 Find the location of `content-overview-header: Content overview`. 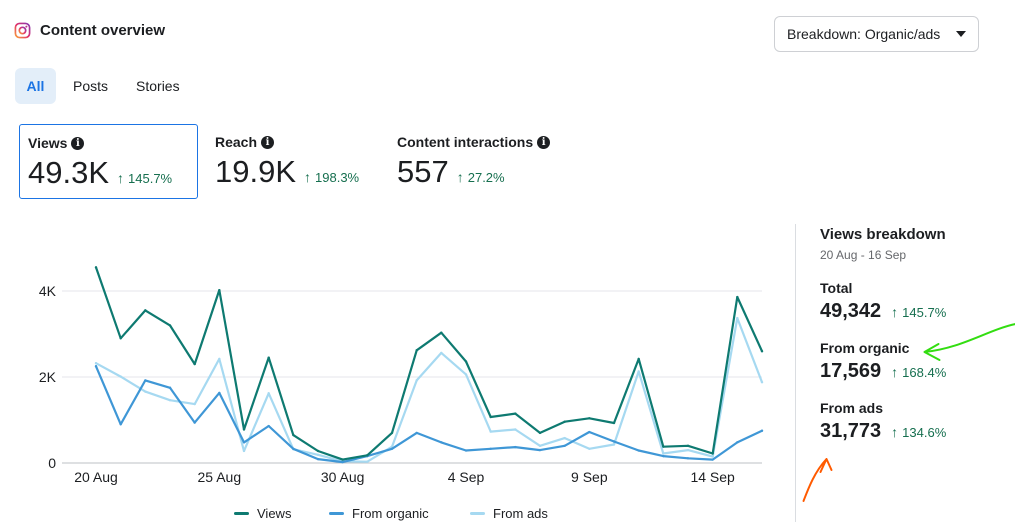

content-overview-header: Content overview is located at coordinates (89, 30).